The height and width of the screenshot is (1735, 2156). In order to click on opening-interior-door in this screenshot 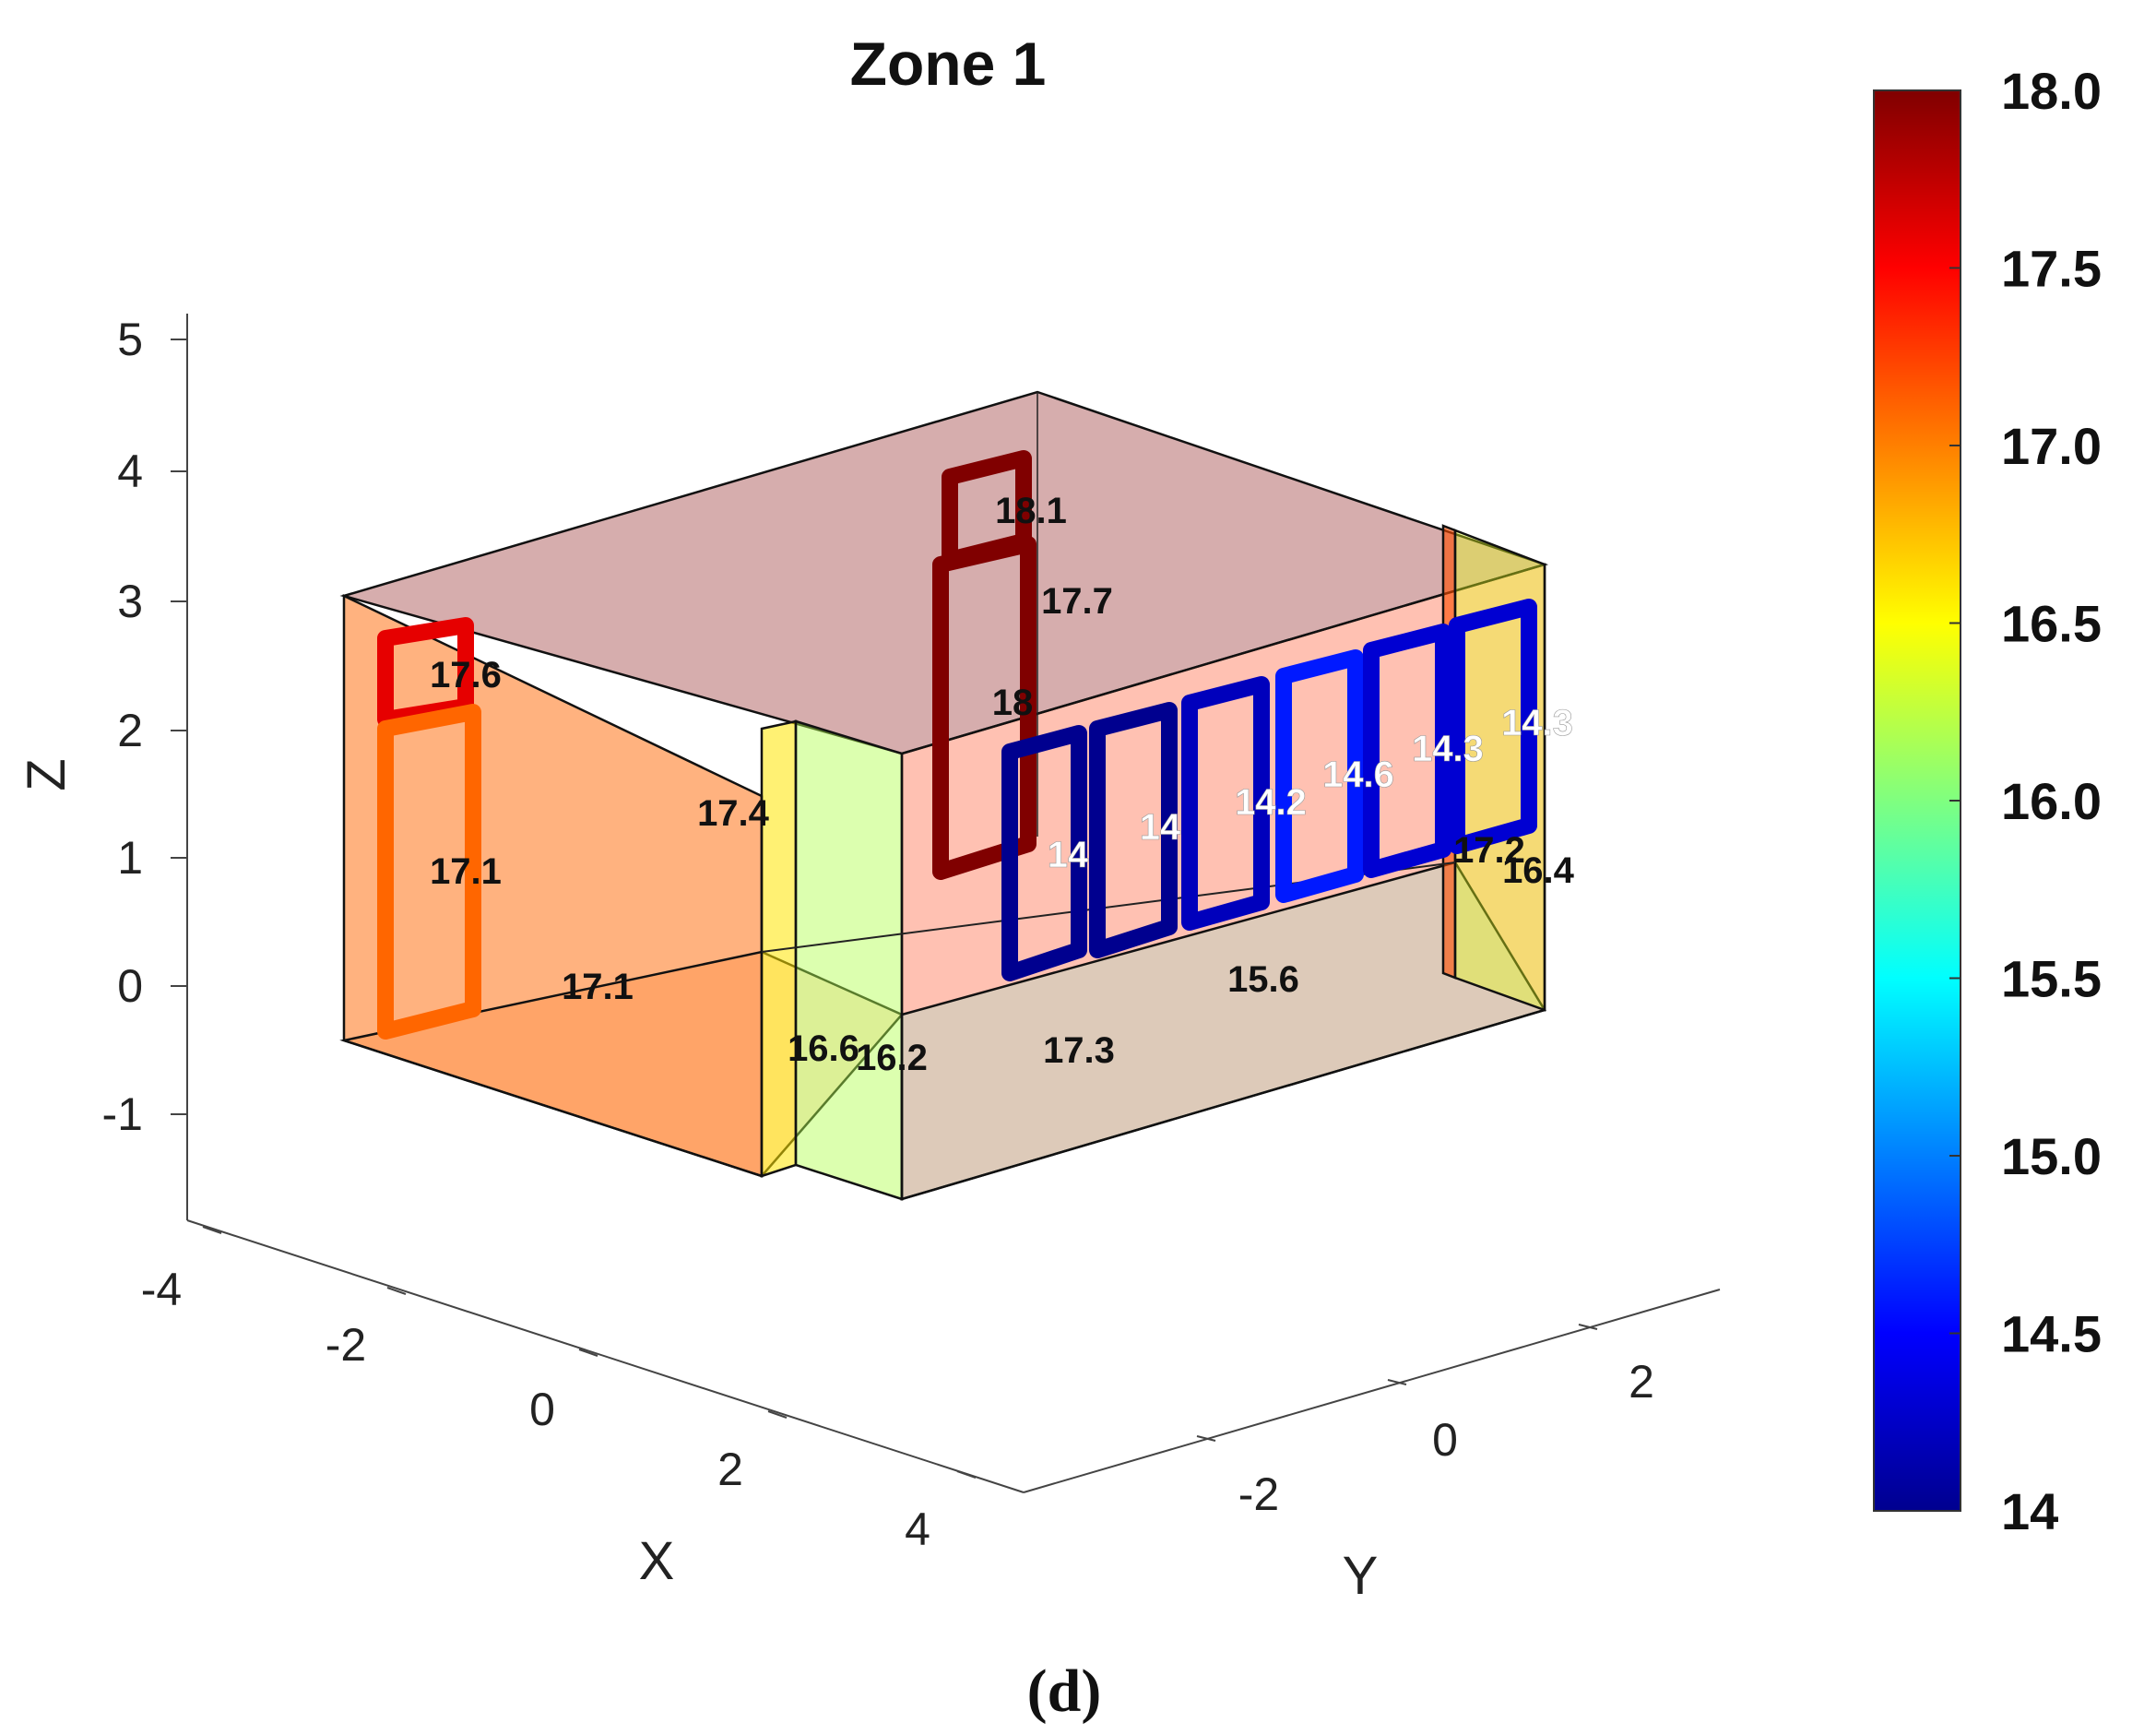, I will do `click(985, 708)`.